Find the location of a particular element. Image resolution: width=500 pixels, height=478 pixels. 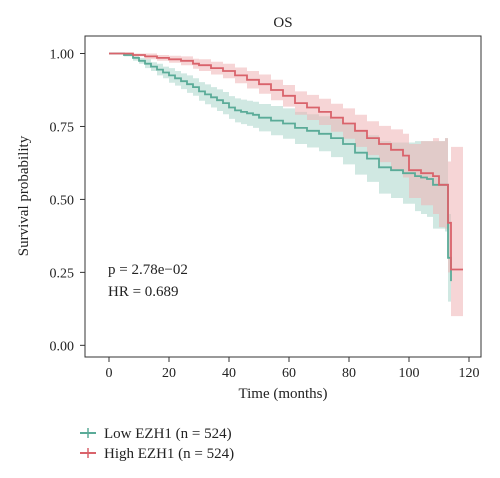

y-axis-ticks: 0.00 0.25 0.50 0.75 1.00 is located at coordinates (67, 201).